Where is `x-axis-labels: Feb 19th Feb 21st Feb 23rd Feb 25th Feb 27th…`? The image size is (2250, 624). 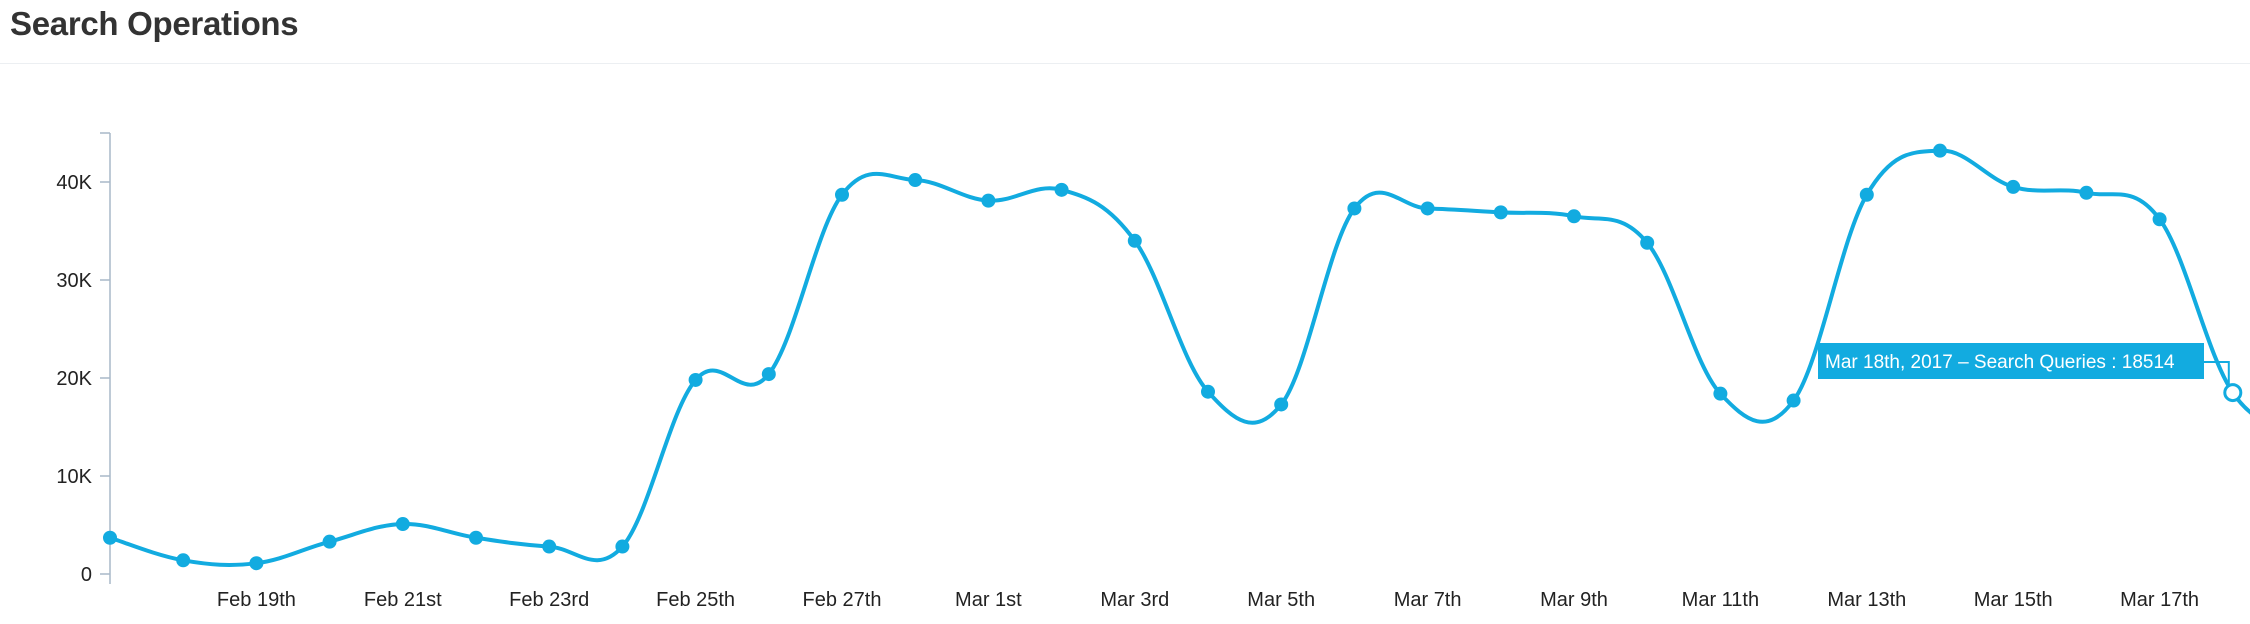
x-axis-labels: Feb 19th Feb 21st Feb 23rd Feb 25th Feb 27th… is located at coordinates (1208, 600).